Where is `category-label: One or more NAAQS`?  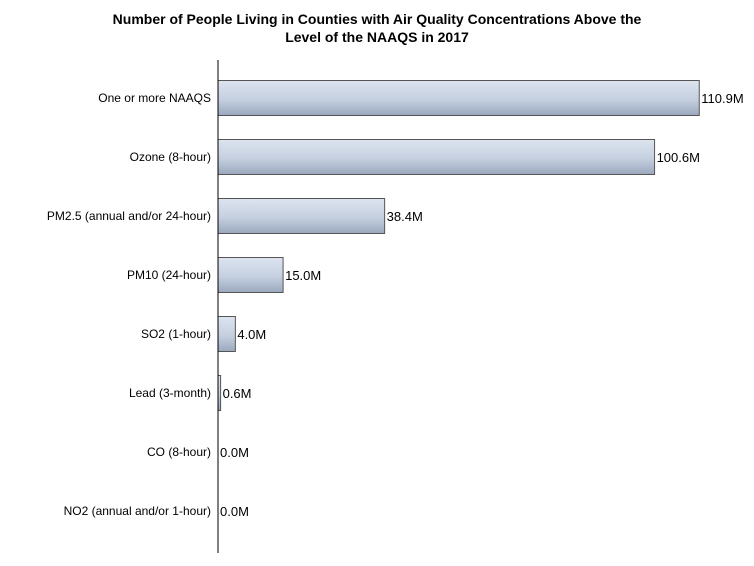 category-label: One or more NAAQS is located at coordinates (154, 98).